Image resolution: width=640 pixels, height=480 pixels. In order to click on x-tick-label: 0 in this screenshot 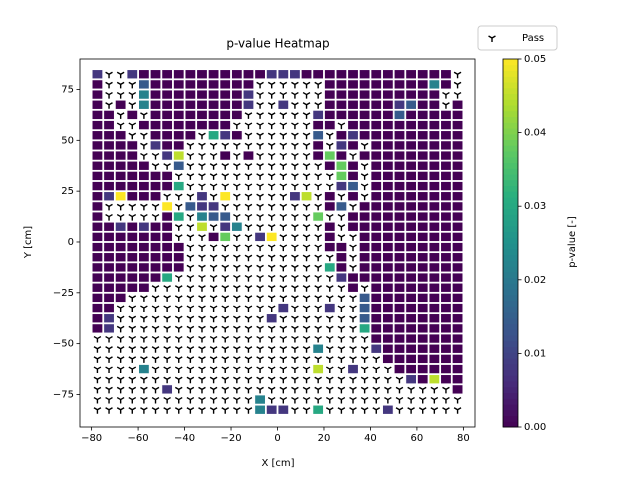, I will do `click(277, 438)`.